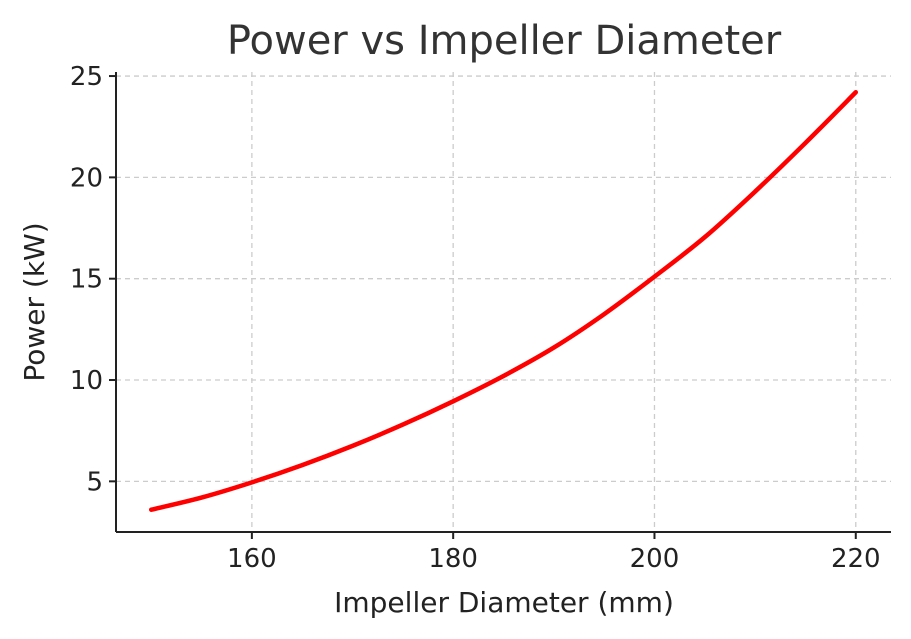  What do you see at coordinates (94, 482) in the screenshot?
I see `y-tick-label: 5` at bounding box center [94, 482].